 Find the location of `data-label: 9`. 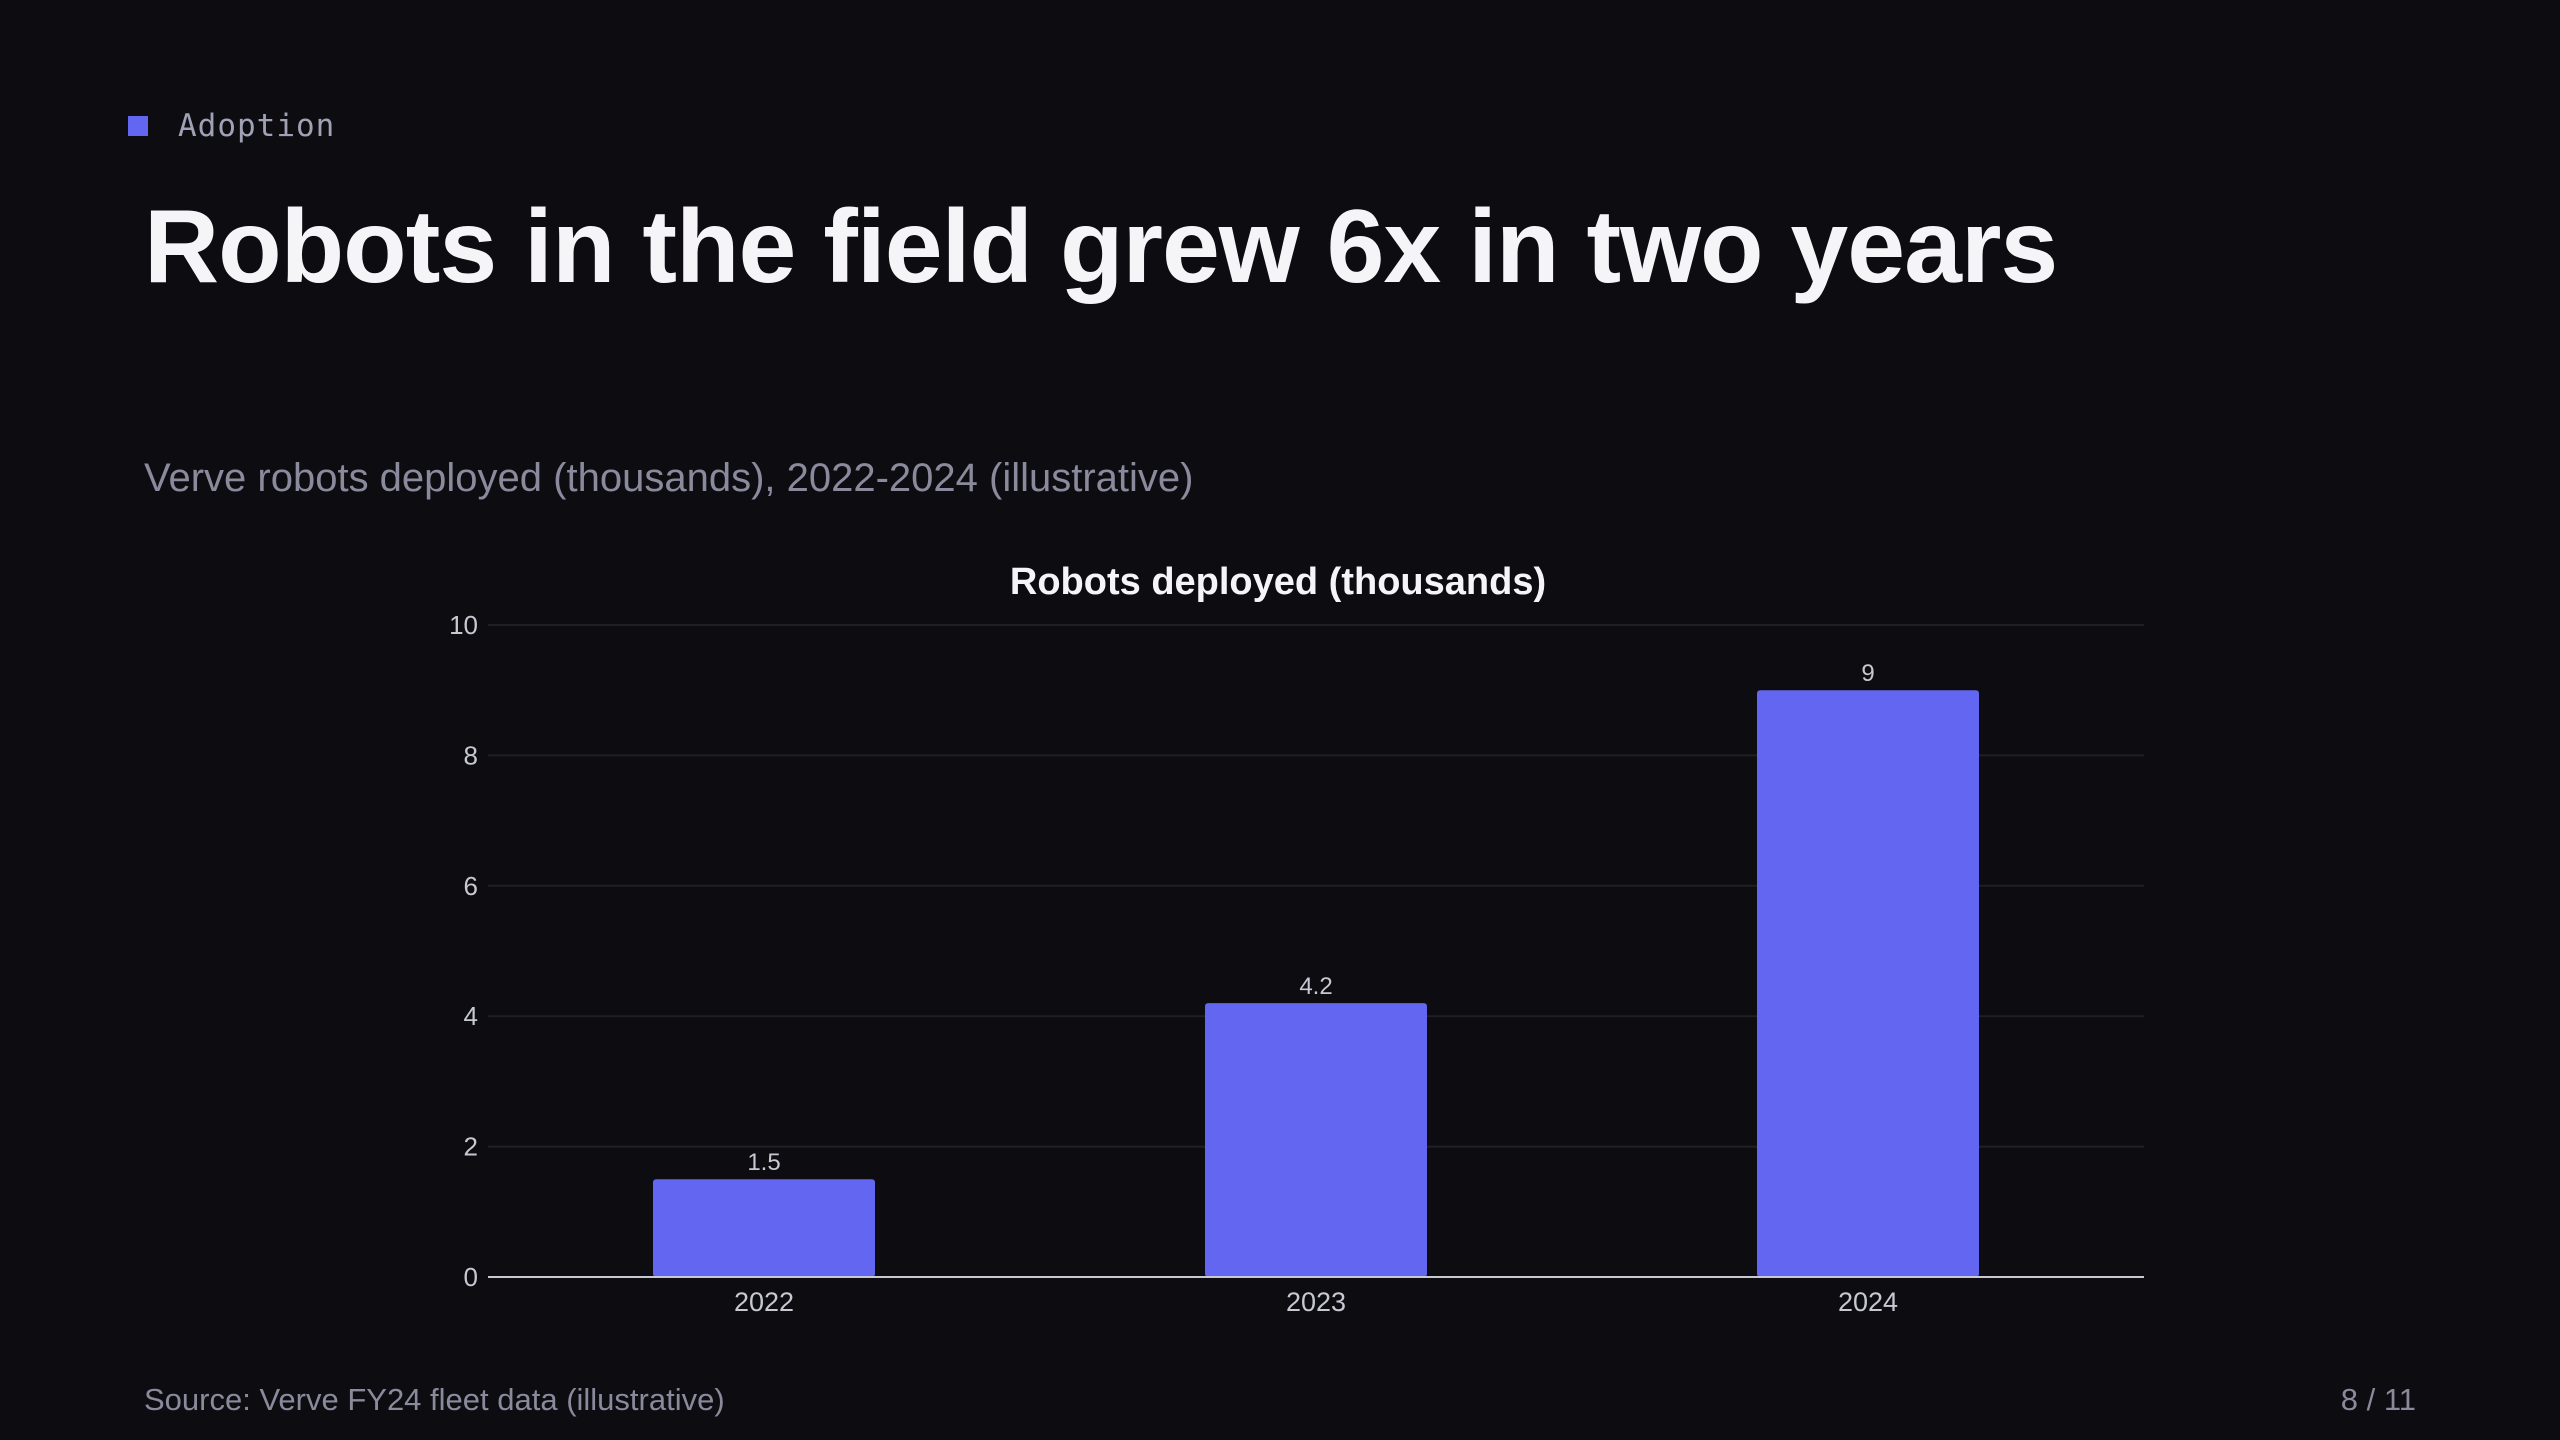

data-label: 9 is located at coordinates (1867, 673).